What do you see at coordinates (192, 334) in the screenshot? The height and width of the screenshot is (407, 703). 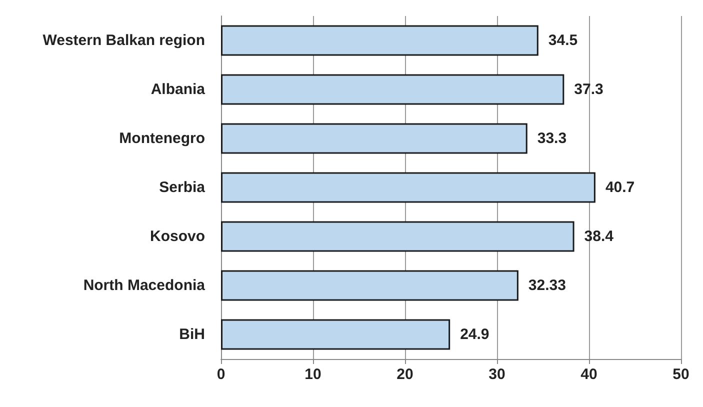 I see `y-tick-label: BiH` at bounding box center [192, 334].